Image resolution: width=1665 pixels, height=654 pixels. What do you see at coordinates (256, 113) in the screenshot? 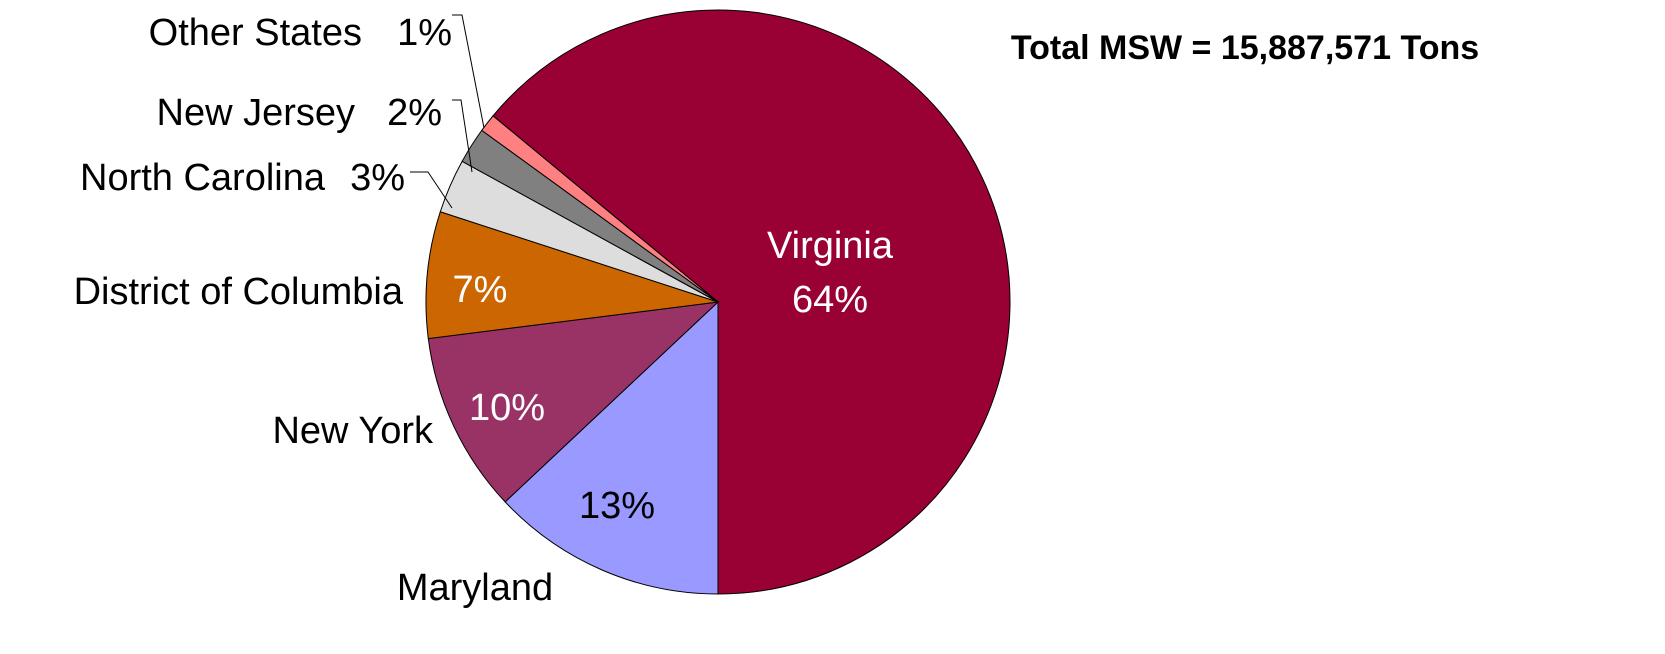
I see `category-label: New Jersey` at bounding box center [256, 113].